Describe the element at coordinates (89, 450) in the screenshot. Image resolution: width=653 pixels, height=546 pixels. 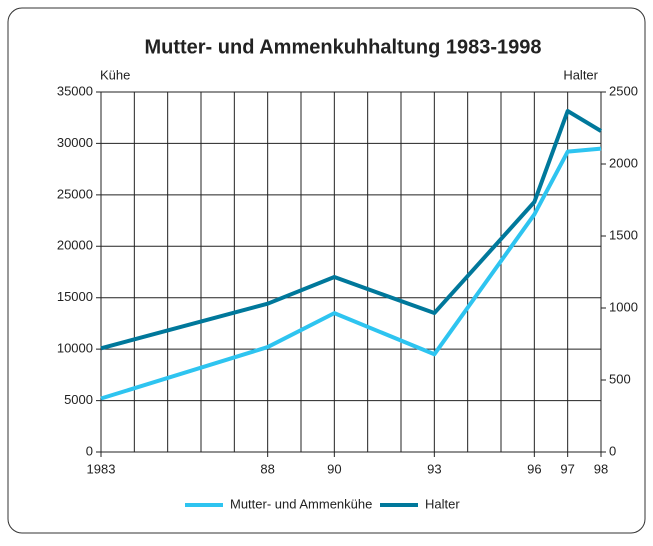
I see `y-tick-label: 0` at that location.